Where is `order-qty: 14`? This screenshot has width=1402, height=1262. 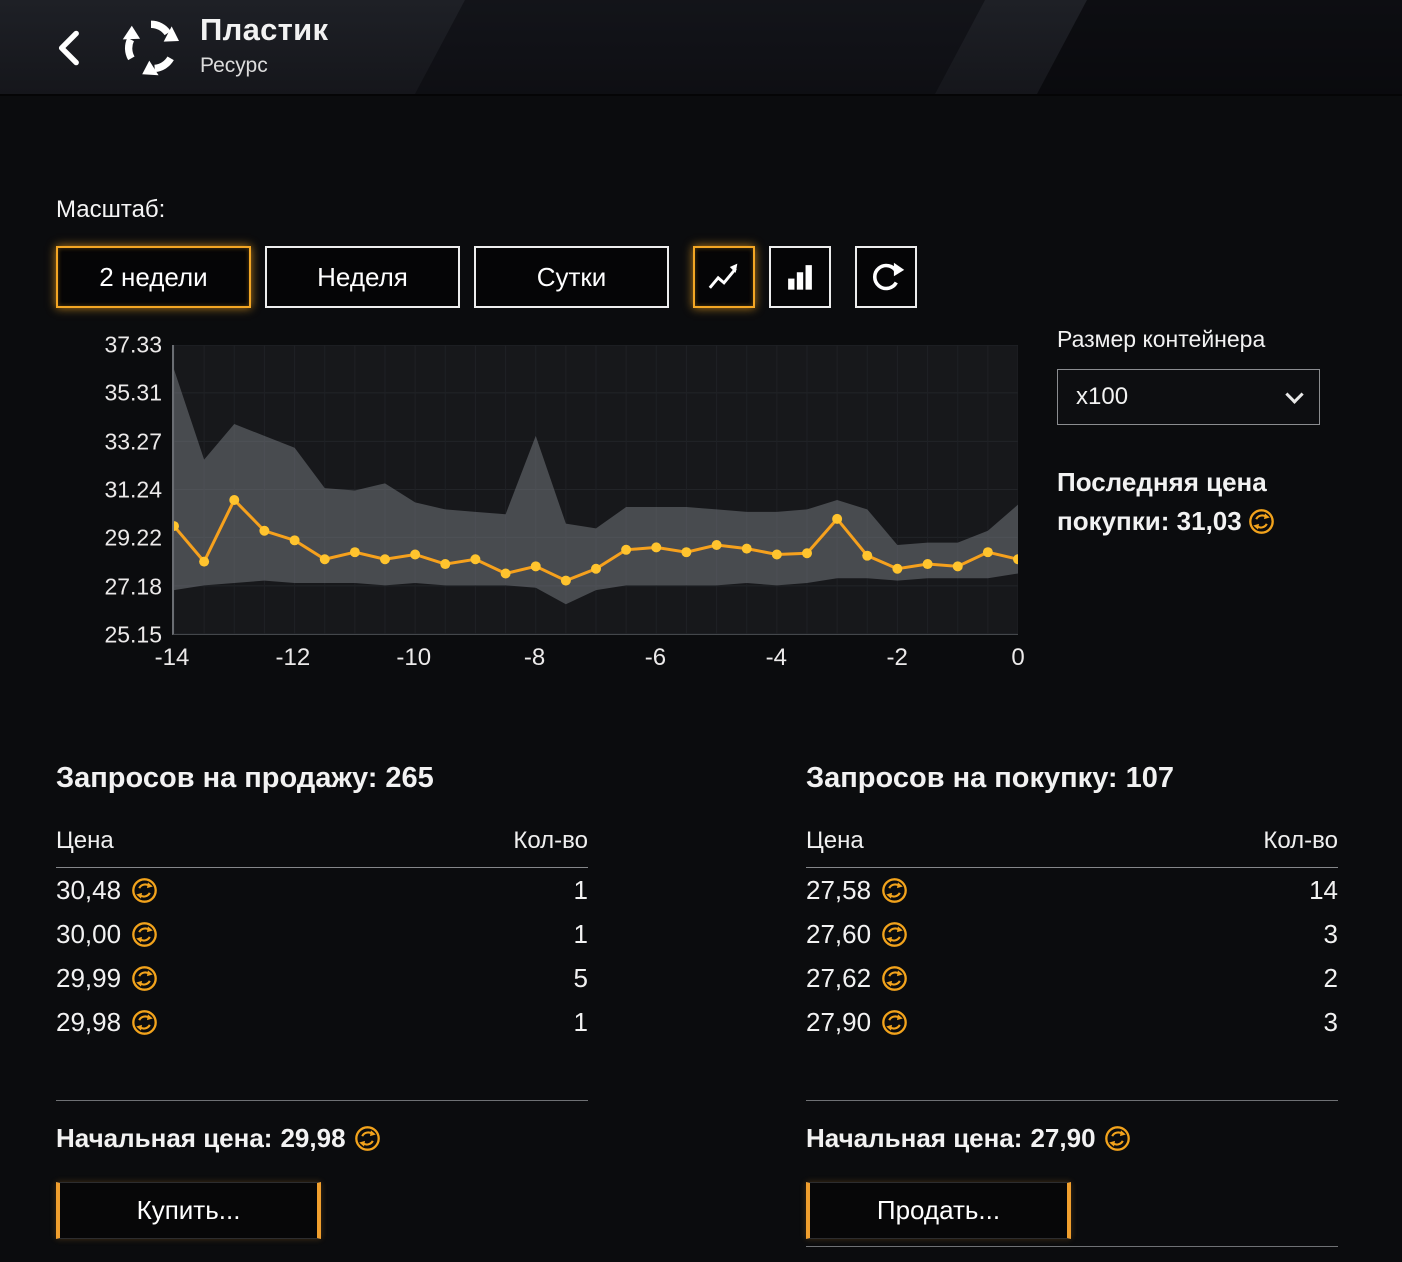
order-qty: 14 is located at coordinates (1323, 889).